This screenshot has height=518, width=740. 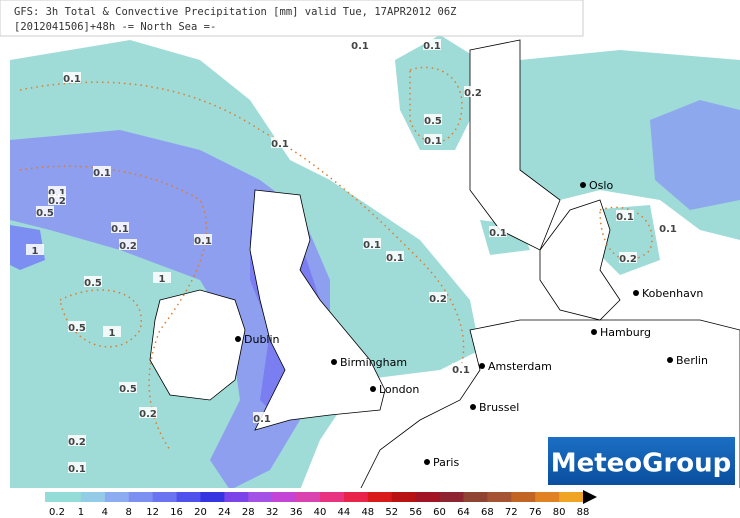 What do you see at coordinates (601, 185) in the screenshot?
I see `city-label: Oslo` at bounding box center [601, 185].